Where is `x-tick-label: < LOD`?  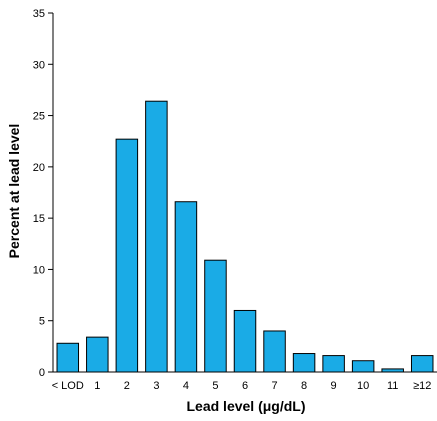
x-tick-label: < LOD is located at coordinates (68, 386).